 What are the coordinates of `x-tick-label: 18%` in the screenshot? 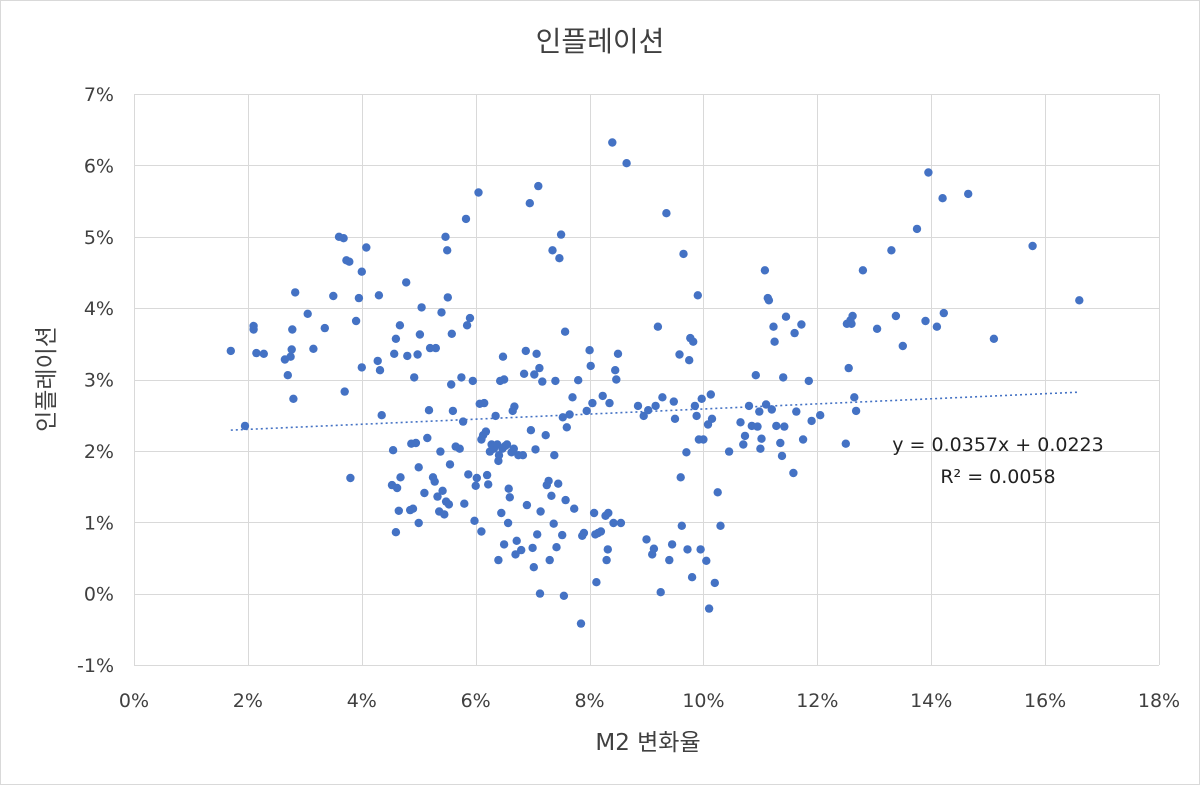 It's located at (1159, 701).